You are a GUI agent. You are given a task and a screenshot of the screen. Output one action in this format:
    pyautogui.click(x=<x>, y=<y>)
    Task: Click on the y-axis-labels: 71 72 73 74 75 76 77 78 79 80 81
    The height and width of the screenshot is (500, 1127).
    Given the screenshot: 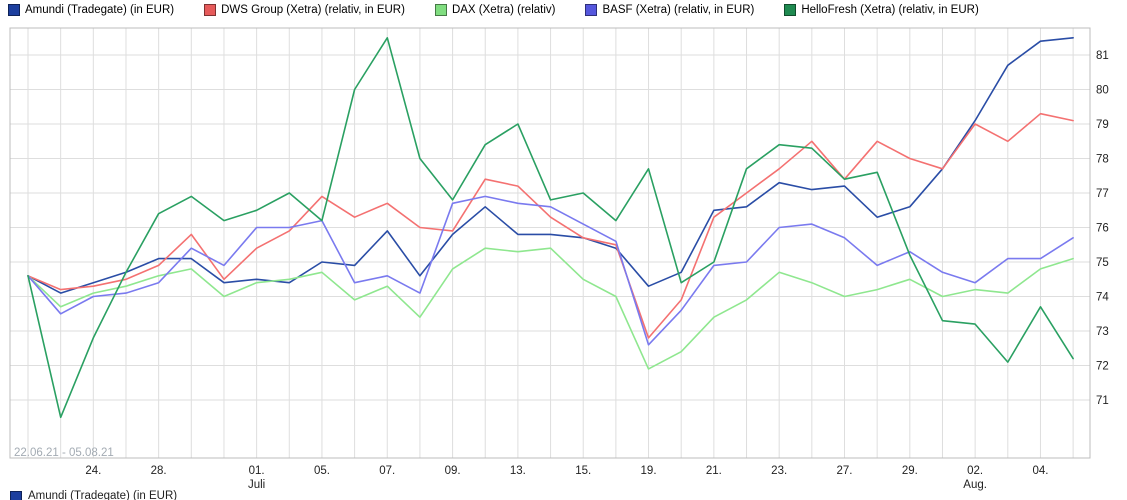 What is the action you would take?
    pyautogui.click(x=1102, y=228)
    